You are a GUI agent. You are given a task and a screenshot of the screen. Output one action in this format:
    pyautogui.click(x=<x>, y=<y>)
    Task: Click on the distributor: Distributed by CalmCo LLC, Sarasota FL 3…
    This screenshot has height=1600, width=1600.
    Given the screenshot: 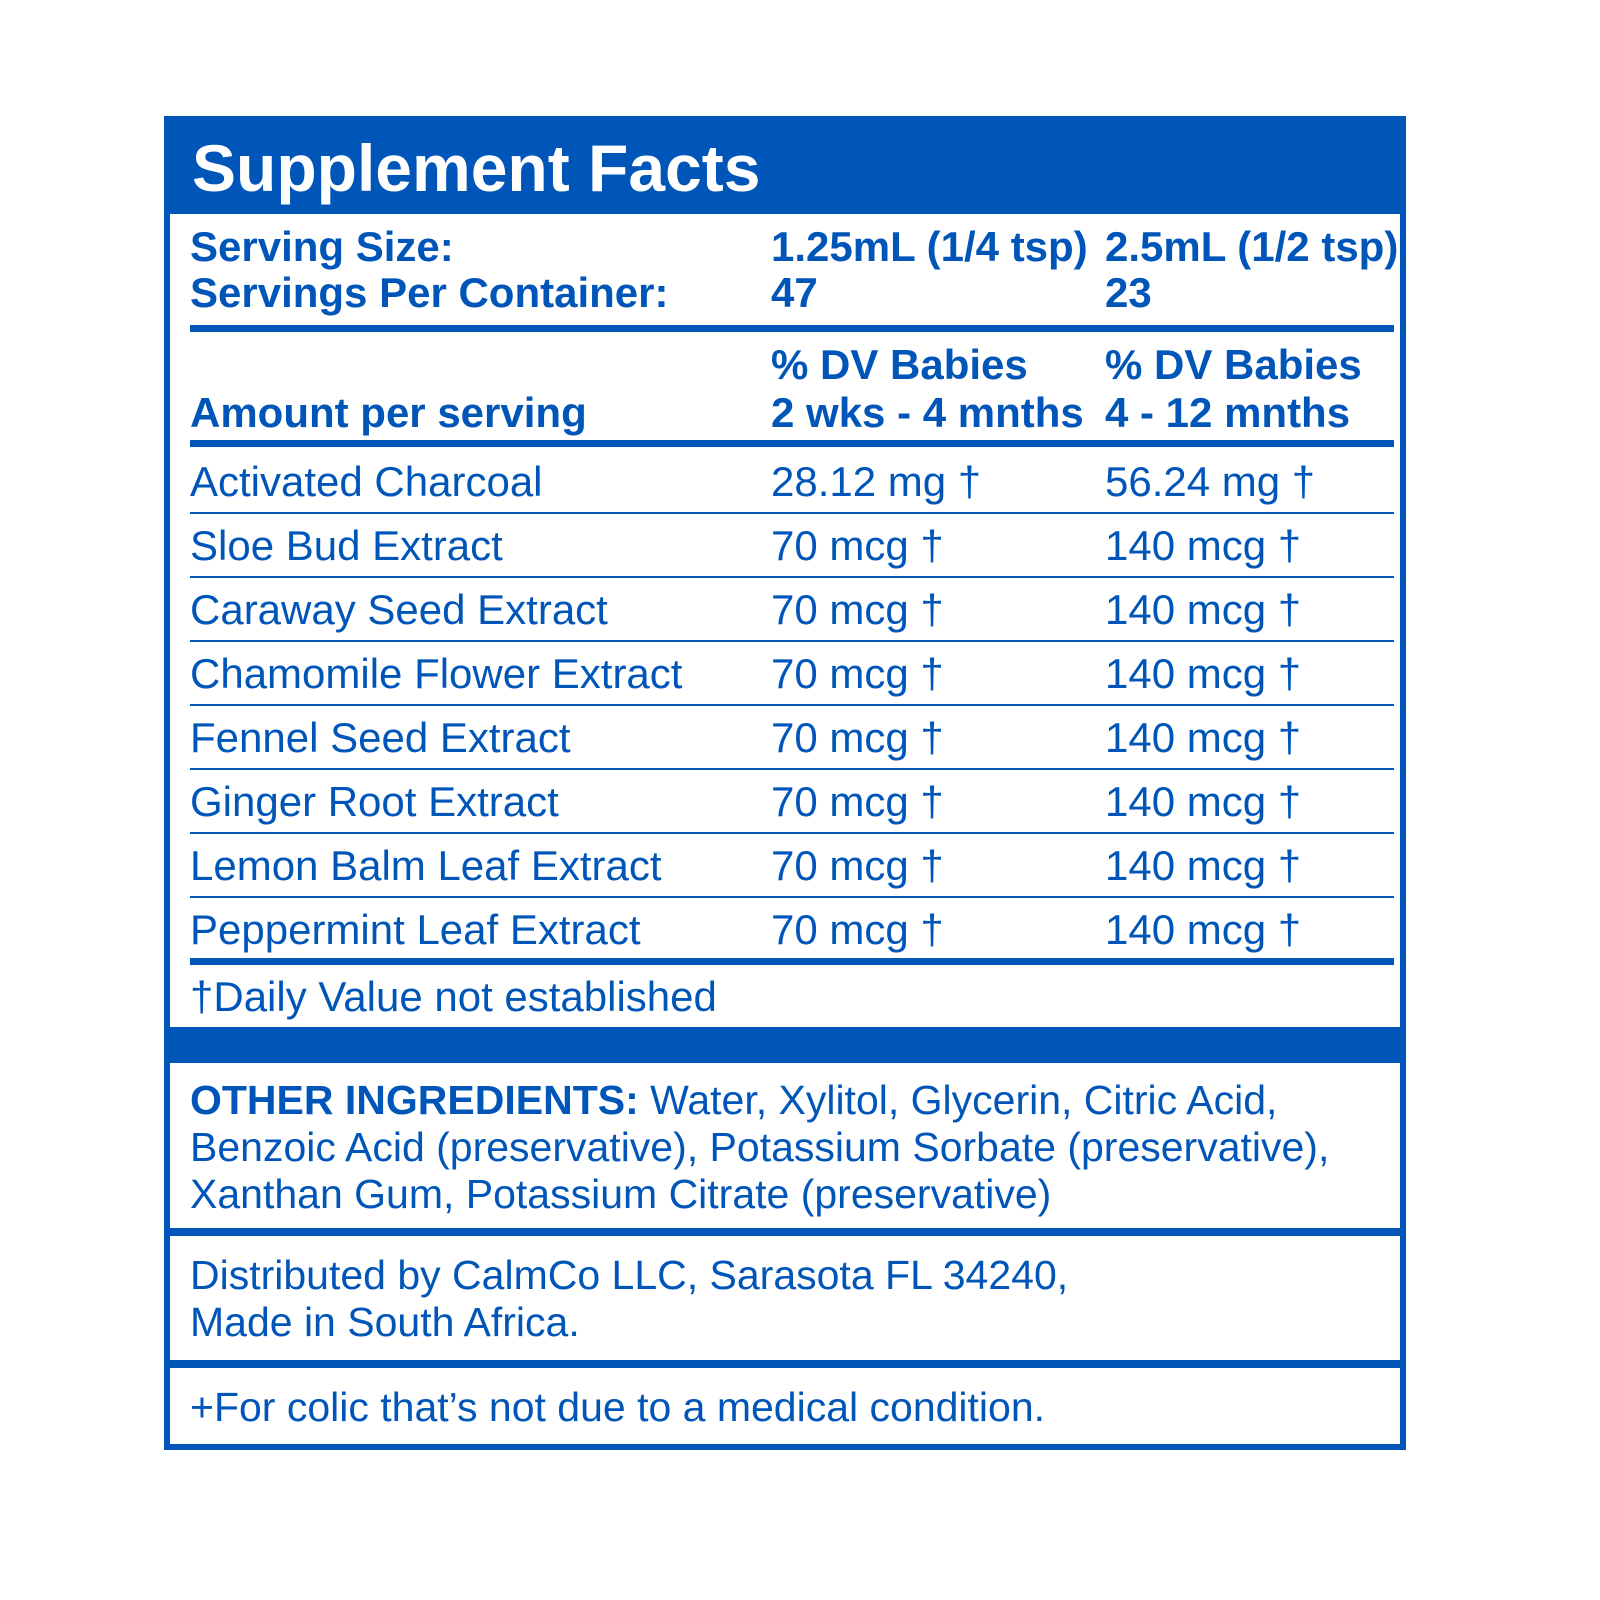 What is the action you would take?
    pyautogui.click(x=629, y=1299)
    